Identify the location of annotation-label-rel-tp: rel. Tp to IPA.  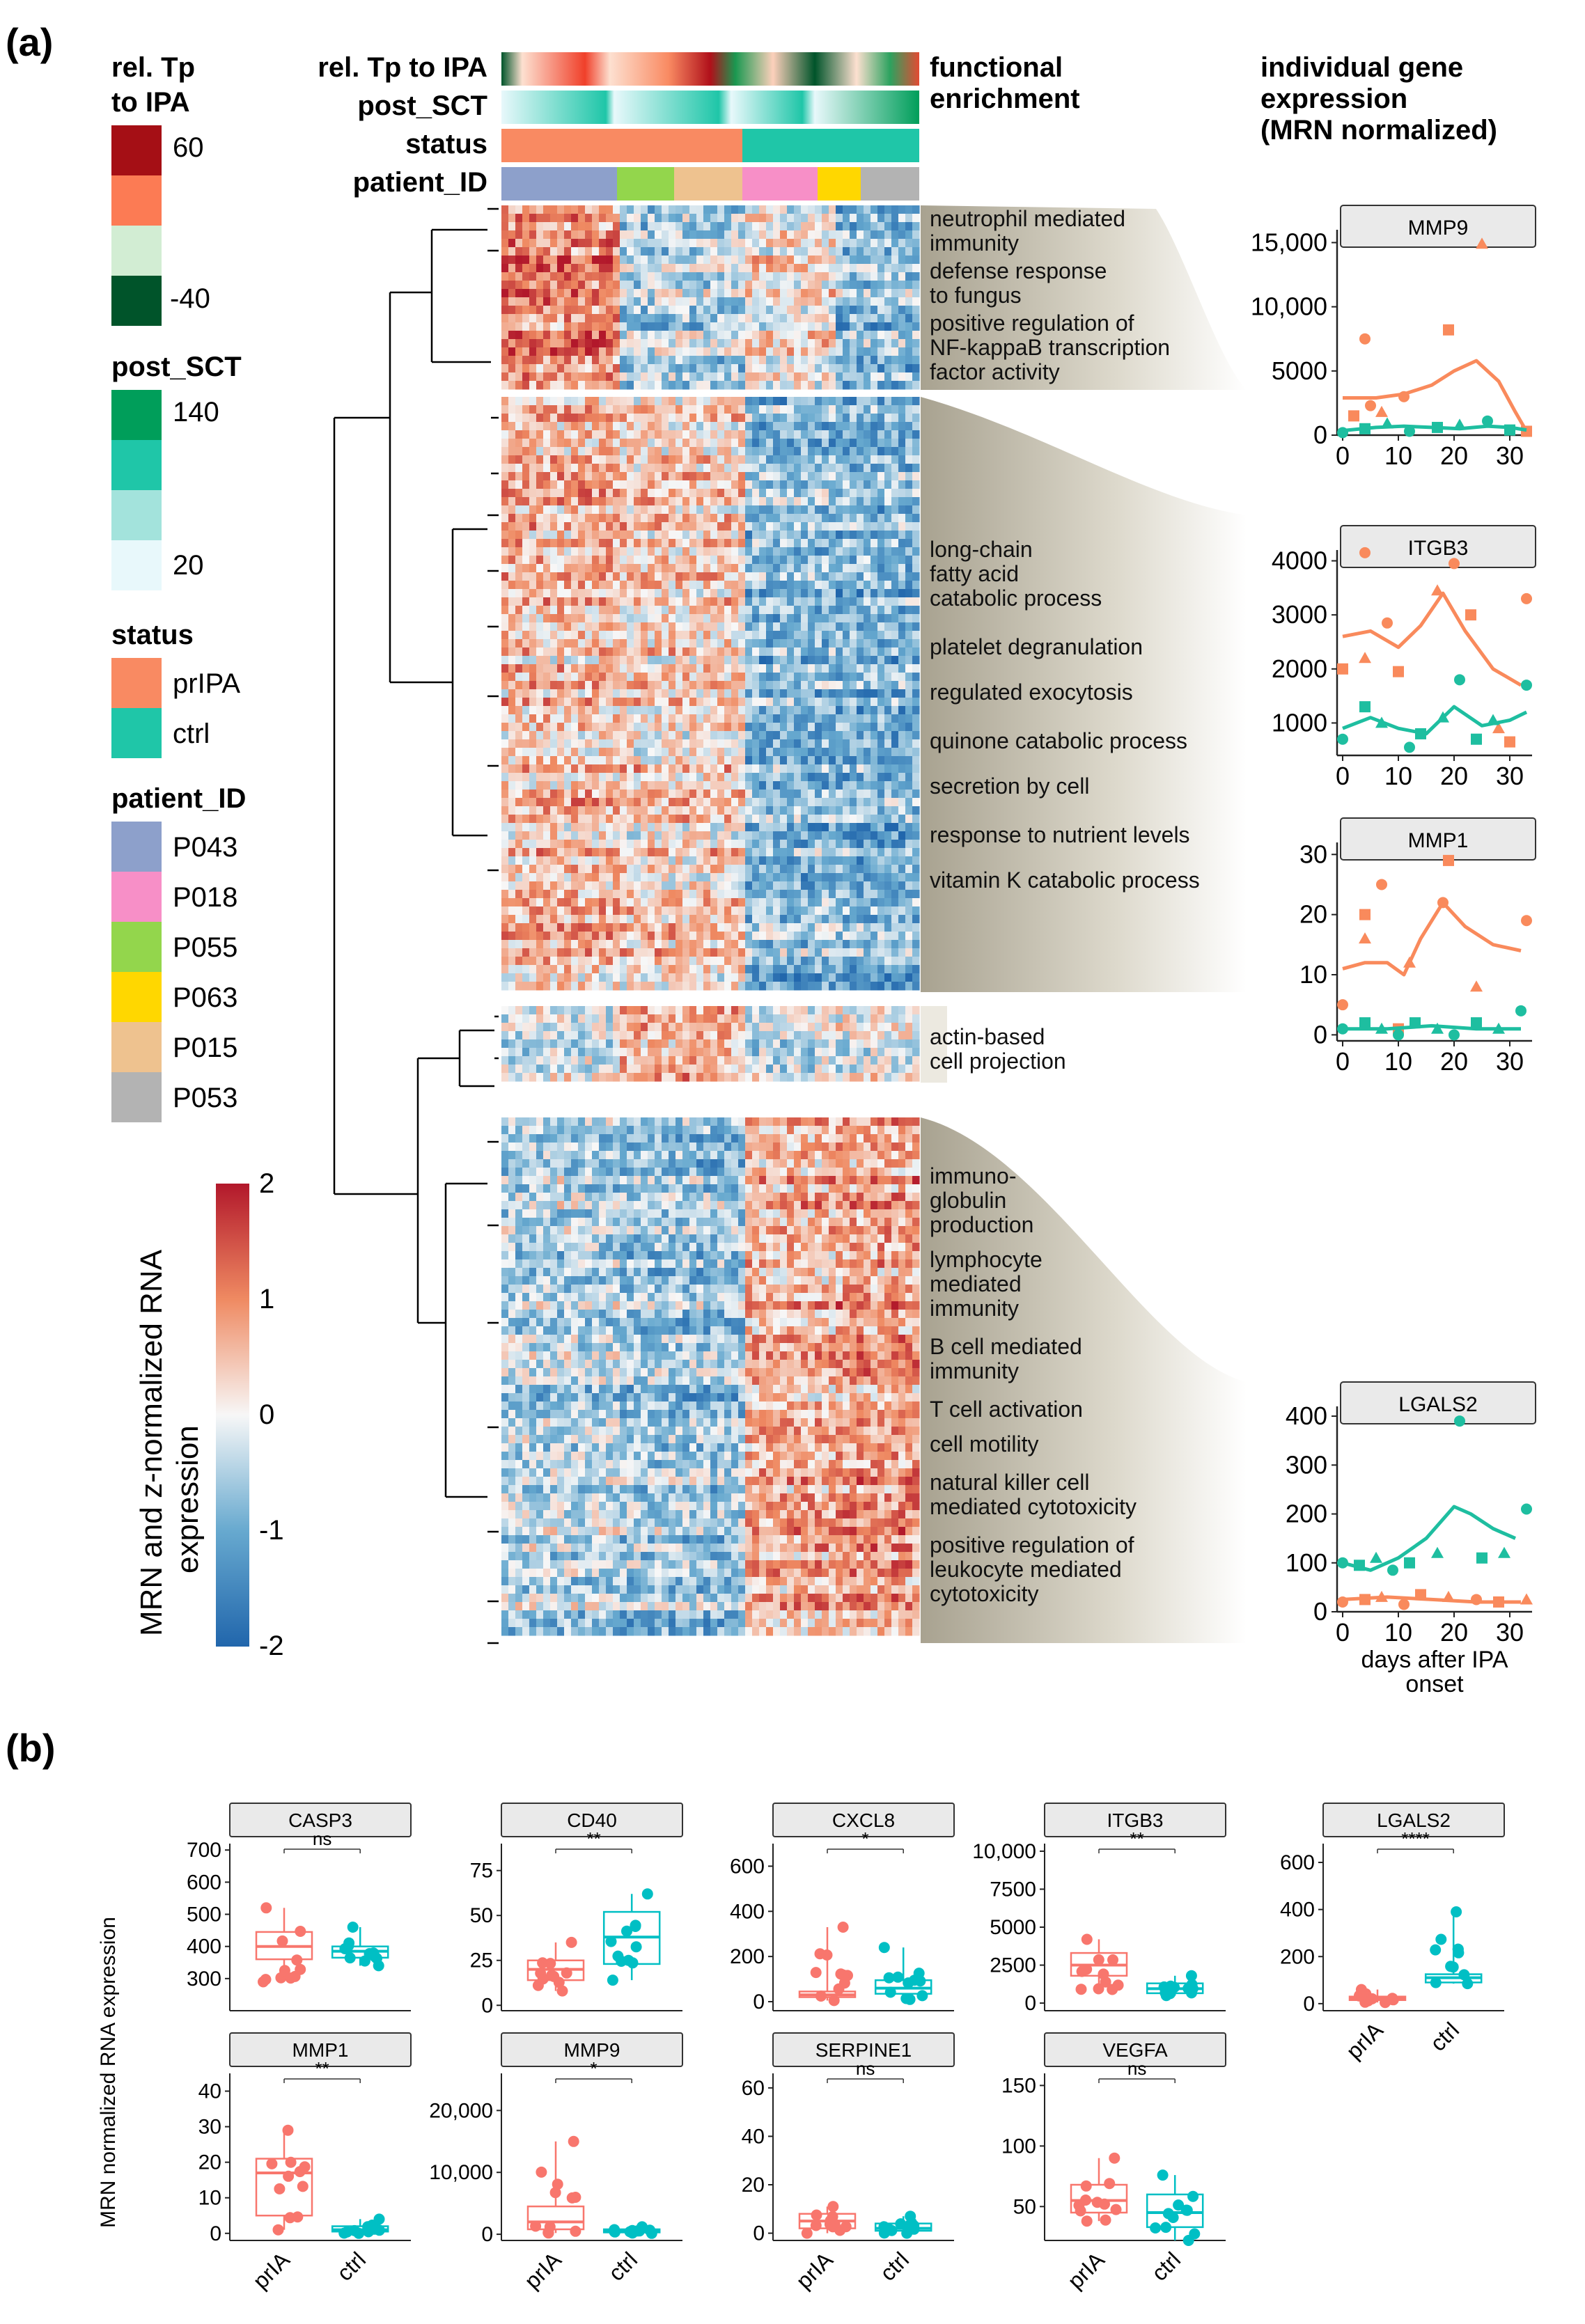
(402, 67).